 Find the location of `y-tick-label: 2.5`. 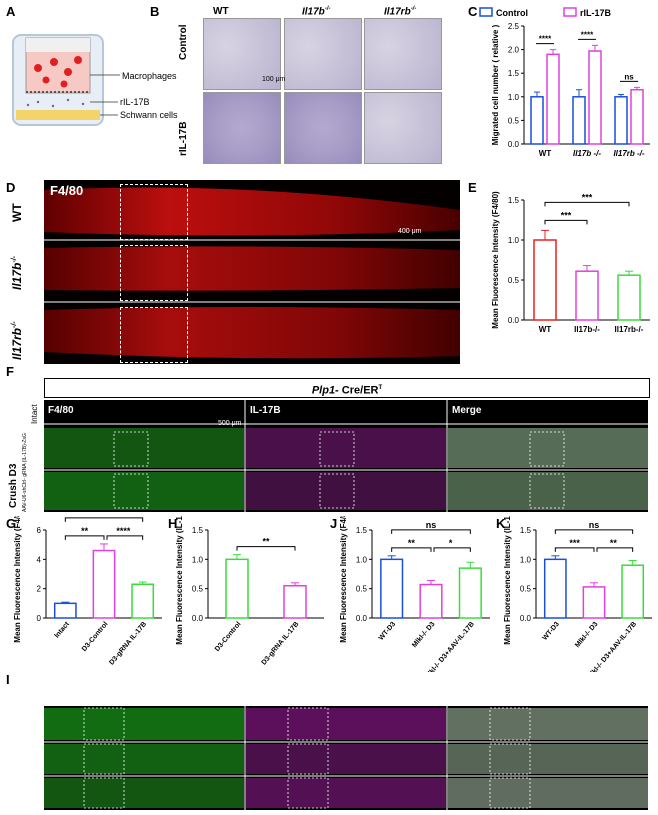

y-tick-label: 2.5 is located at coordinates (514, 26).